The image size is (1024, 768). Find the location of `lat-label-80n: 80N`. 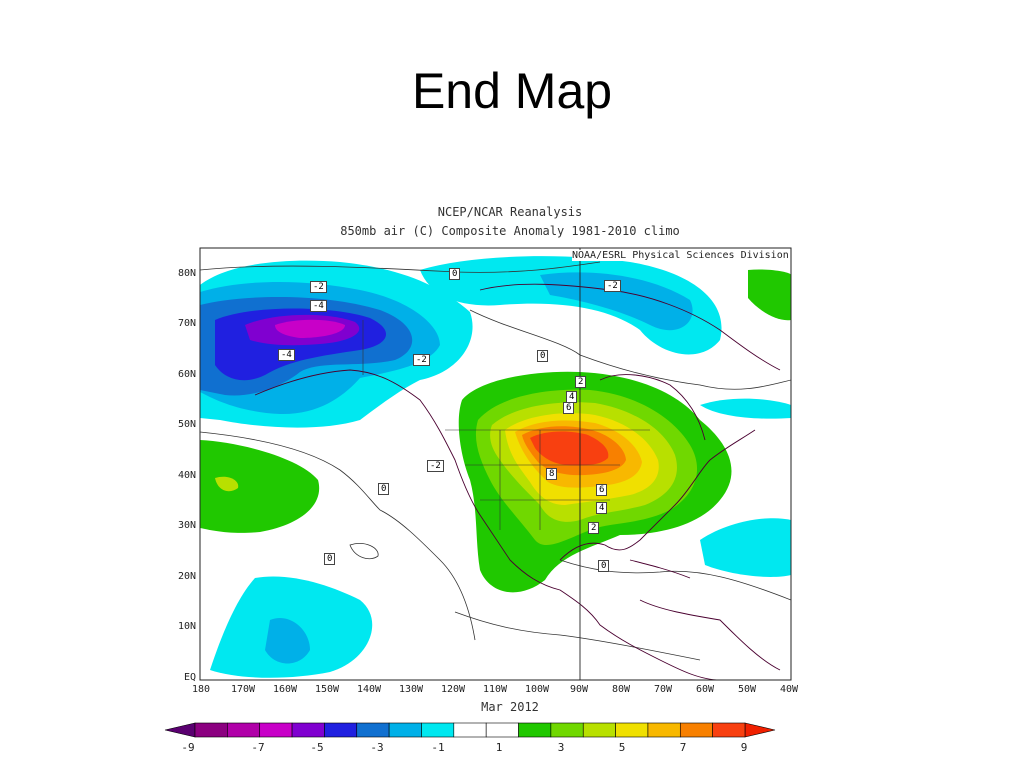

lat-label-80n: 80N is located at coordinates (186, 273).